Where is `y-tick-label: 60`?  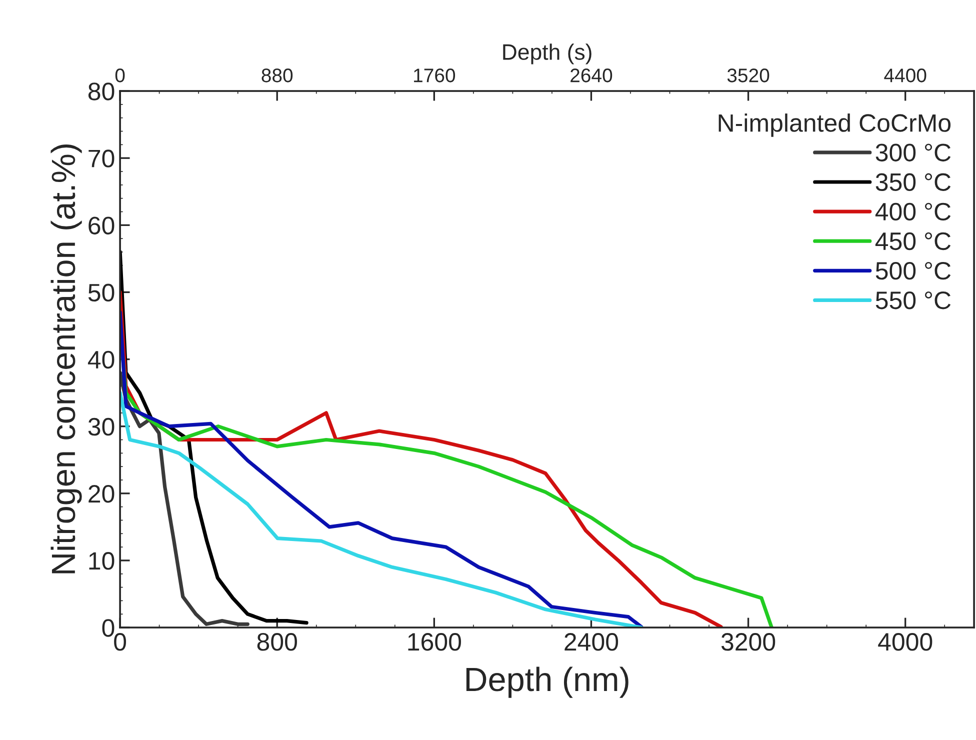 y-tick-label: 60 is located at coordinates (101, 225).